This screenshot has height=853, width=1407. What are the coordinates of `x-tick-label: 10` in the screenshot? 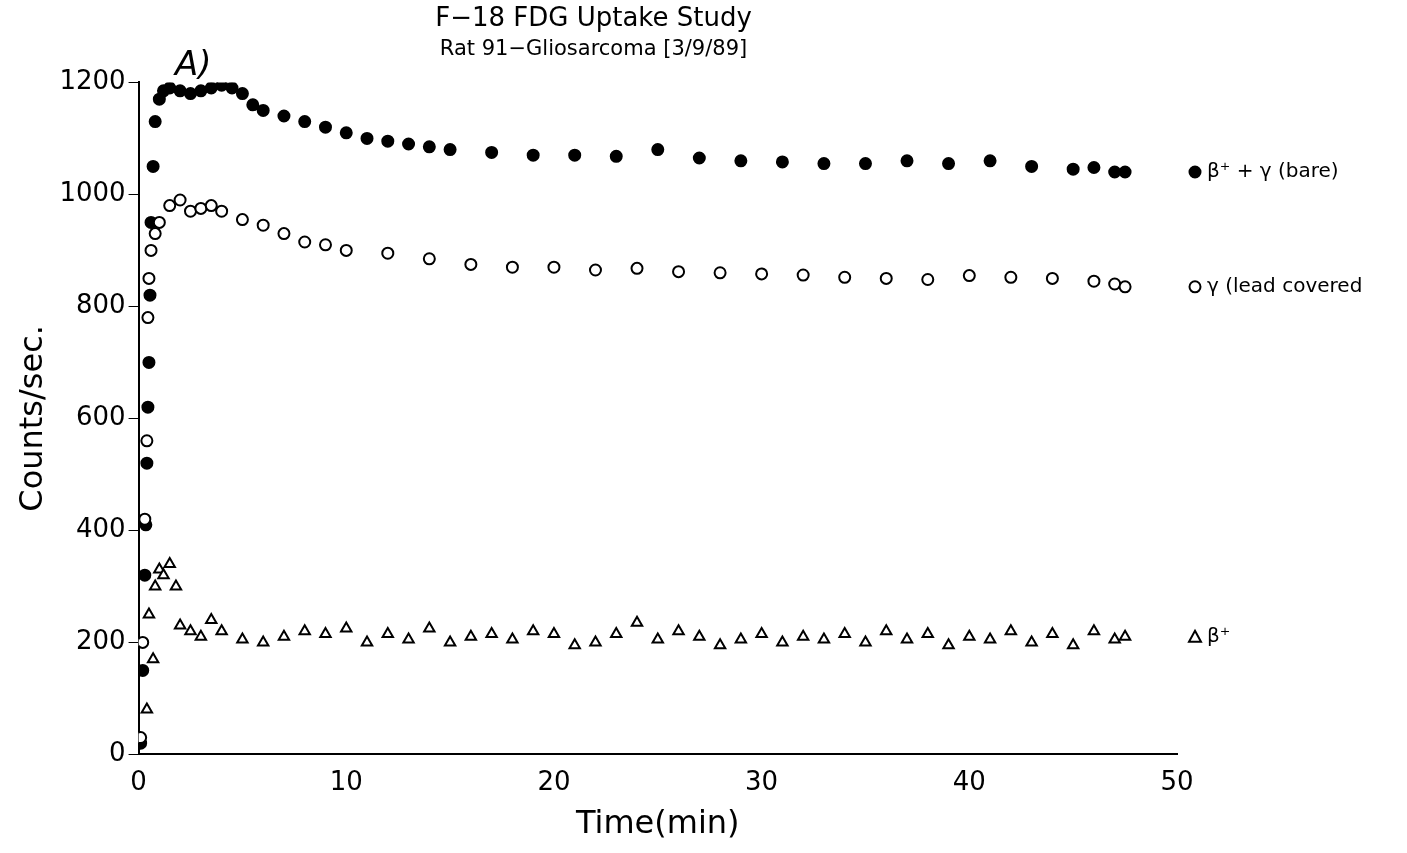 It's located at (346, 780).